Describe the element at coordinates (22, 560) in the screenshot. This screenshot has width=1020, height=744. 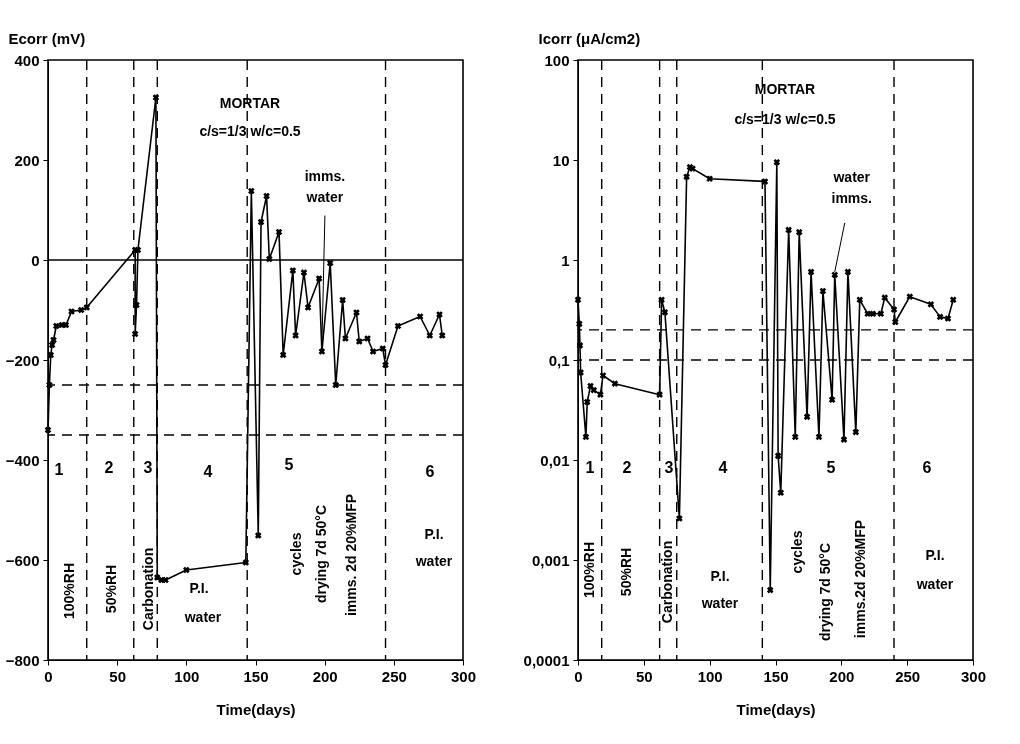
I see `y-tick-label: −600` at that location.